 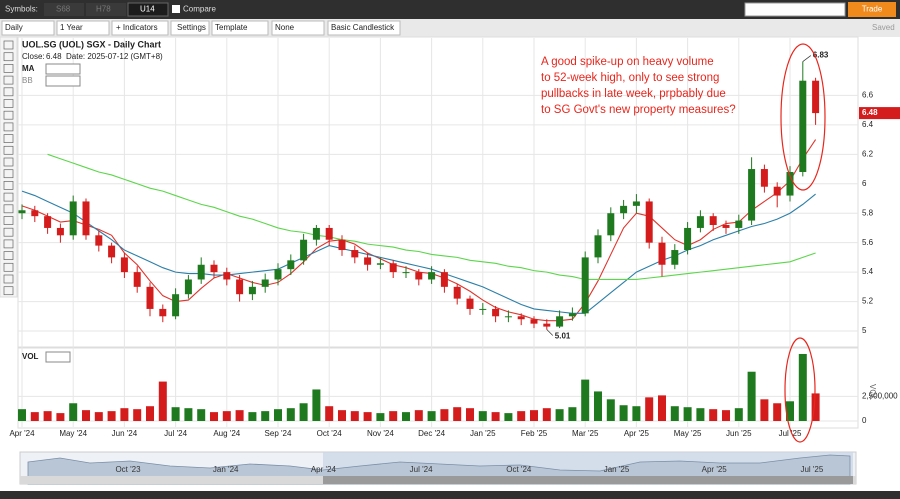 I want to click on template: Template, so click(x=231, y=27).